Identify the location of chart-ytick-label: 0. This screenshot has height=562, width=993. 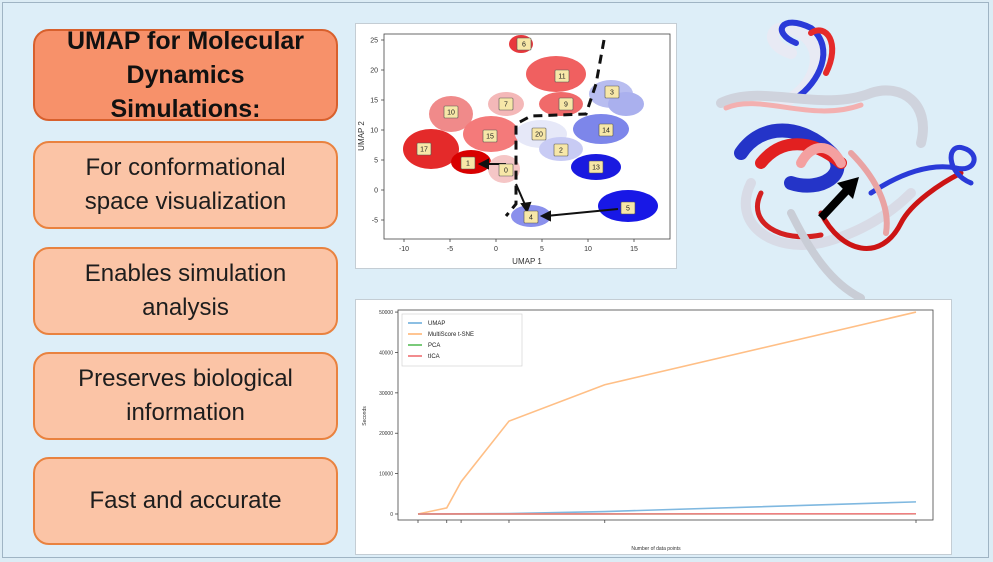
(391, 515).